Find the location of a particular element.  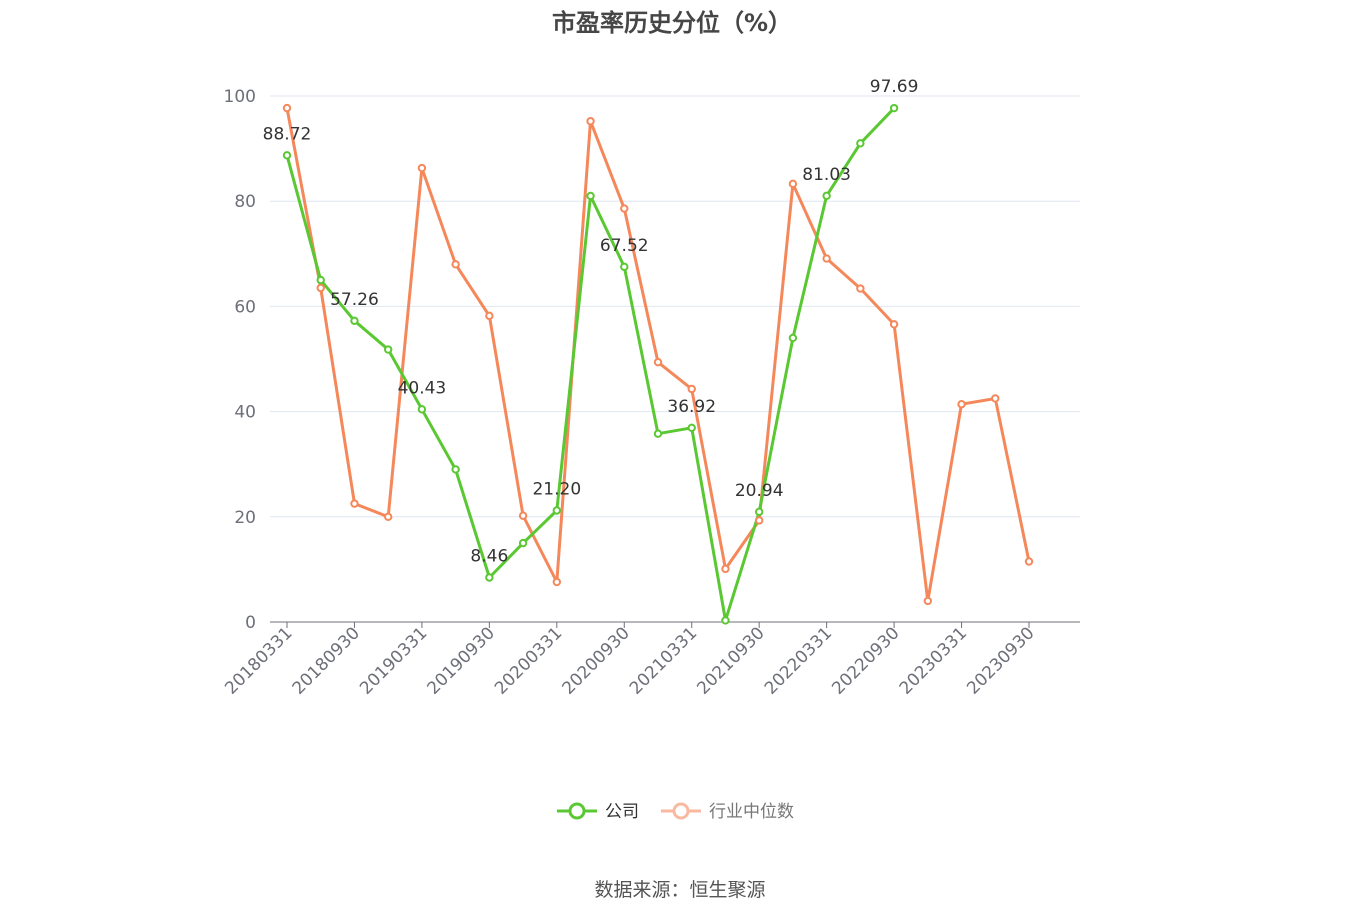

x-tick-label: 20230331 is located at coordinates (933, 660).